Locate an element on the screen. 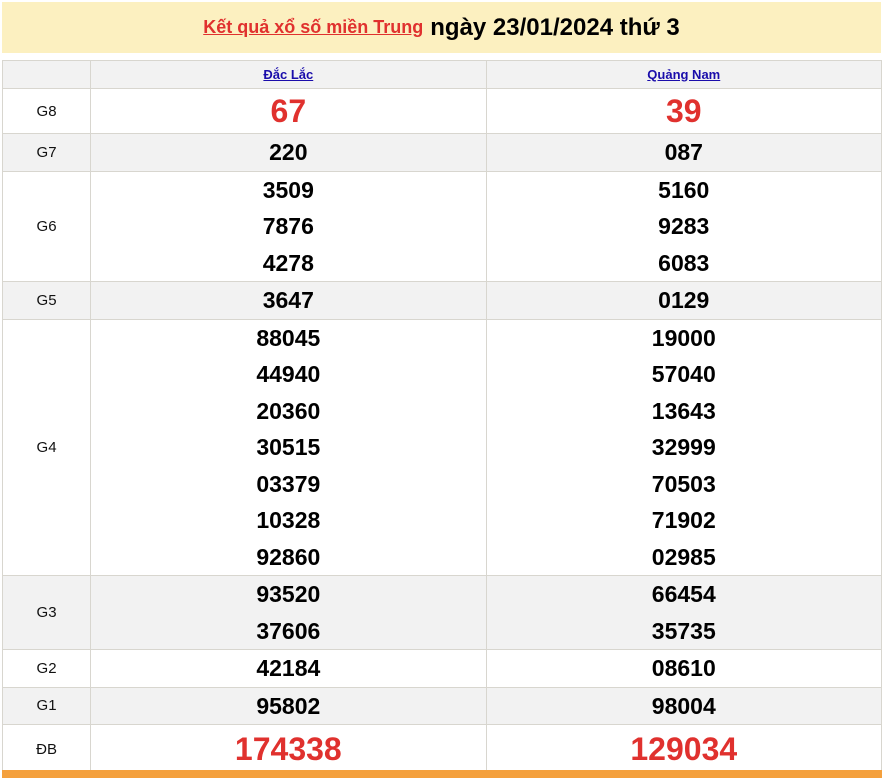  prize-cell: 129034 is located at coordinates (684, 749).